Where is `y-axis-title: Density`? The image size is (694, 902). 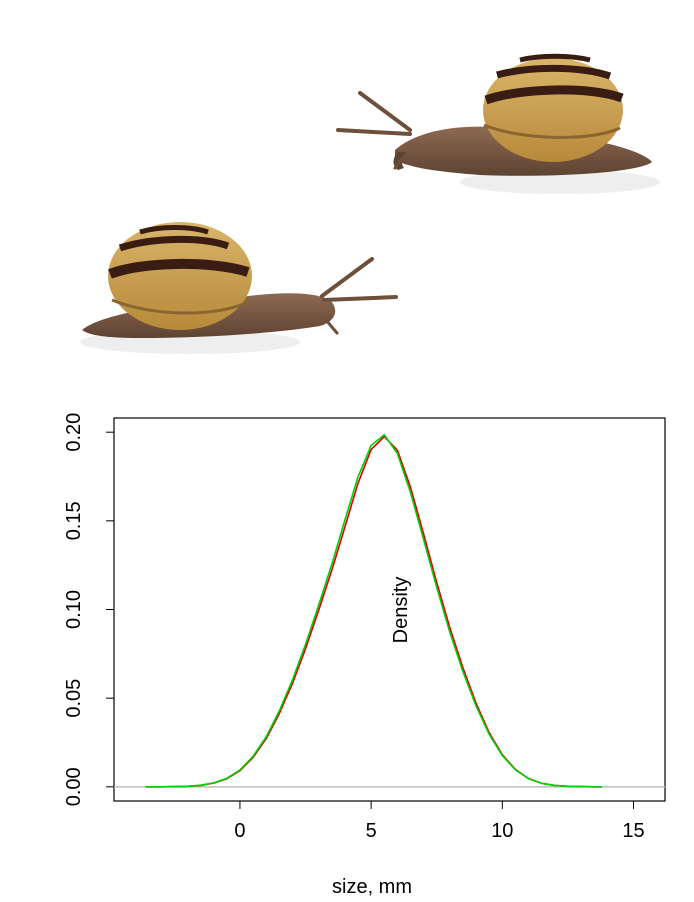
y-axis-title: Density is located at coordinates (401, 610).